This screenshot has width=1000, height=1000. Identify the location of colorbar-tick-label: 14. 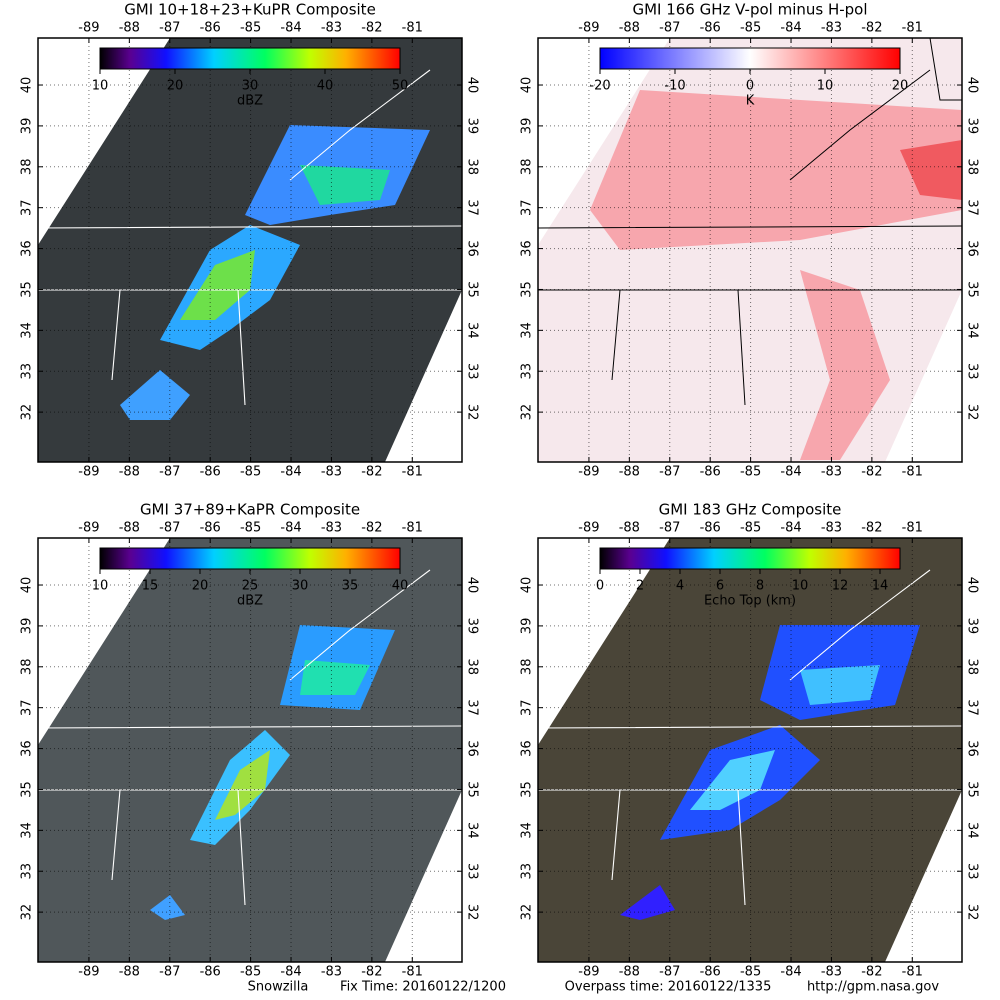
(880, 586).